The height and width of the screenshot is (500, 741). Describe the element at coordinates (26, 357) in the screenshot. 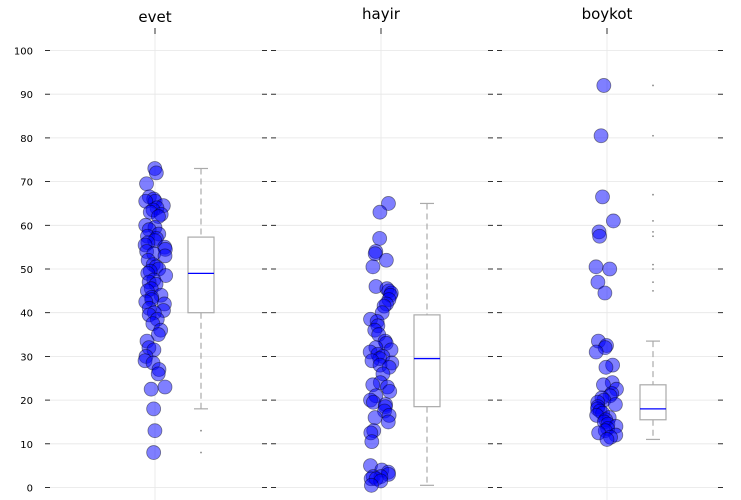

I see `y-tick-label: 30` at that location.